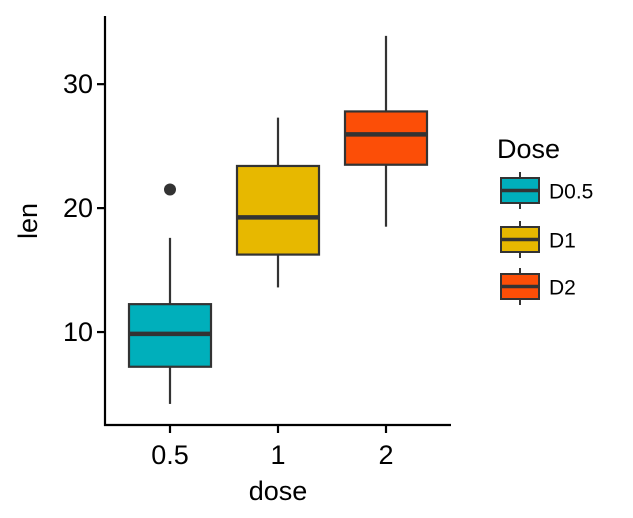 The height and width of the screenshot is (518, 633). I want to click on iqr-box-D2, so click(386, 138).